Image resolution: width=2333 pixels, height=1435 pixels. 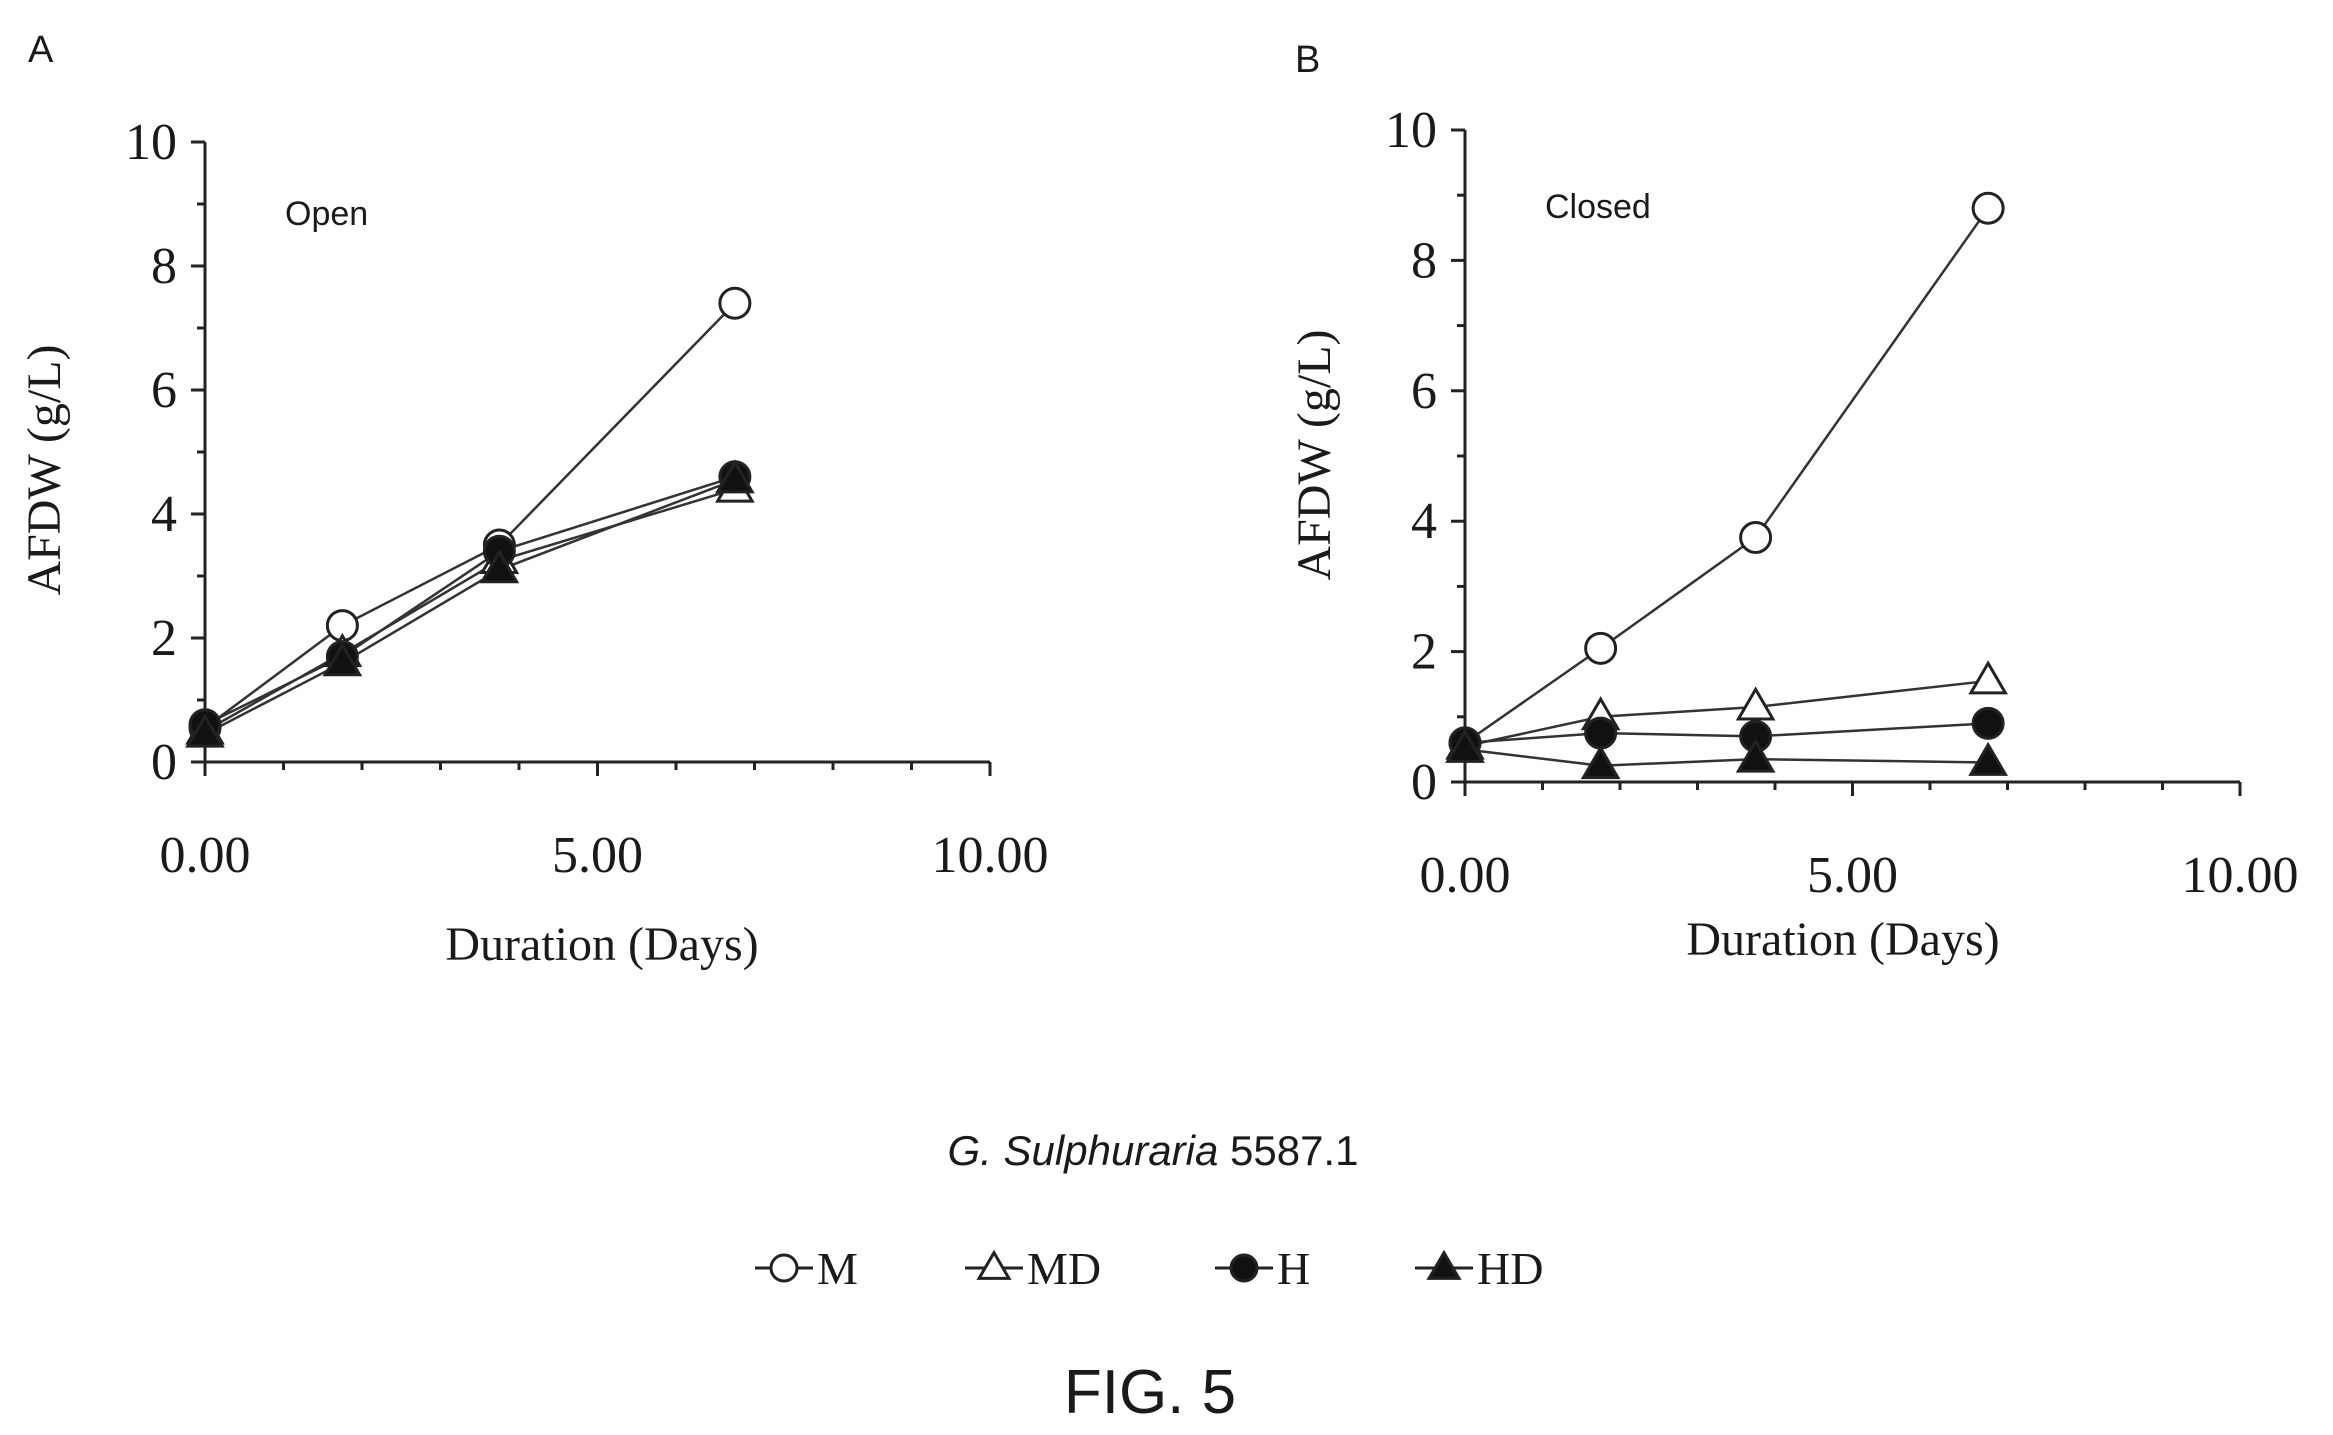 I want to click on legend-label: H, so click(x=1293, y=1268).